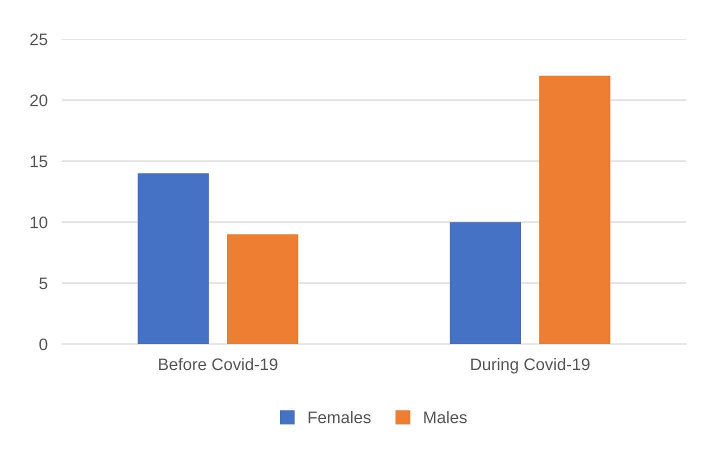 The image size is (703, 460). I want to click on legend-label: Males, so click(445, 417).